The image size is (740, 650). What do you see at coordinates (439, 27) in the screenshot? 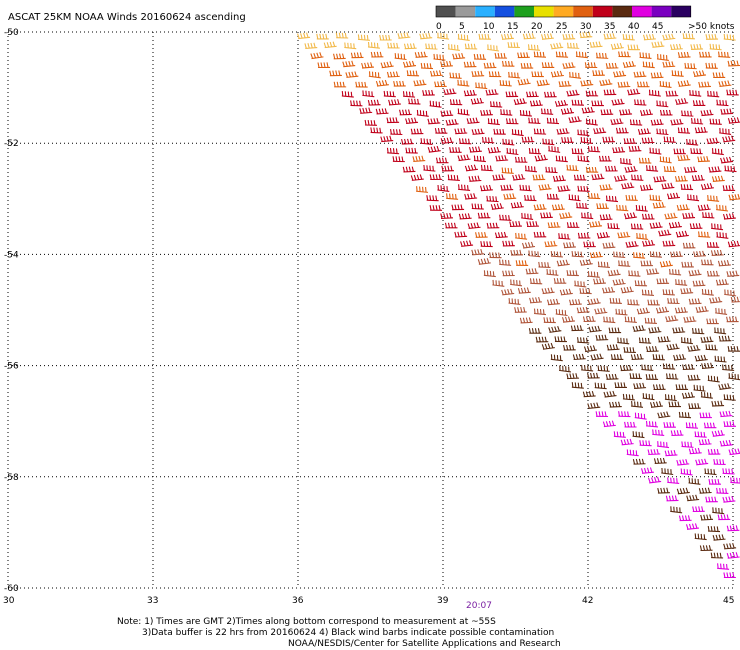
I see `legend-tick-label: 0` at bounding box center [439, 27].